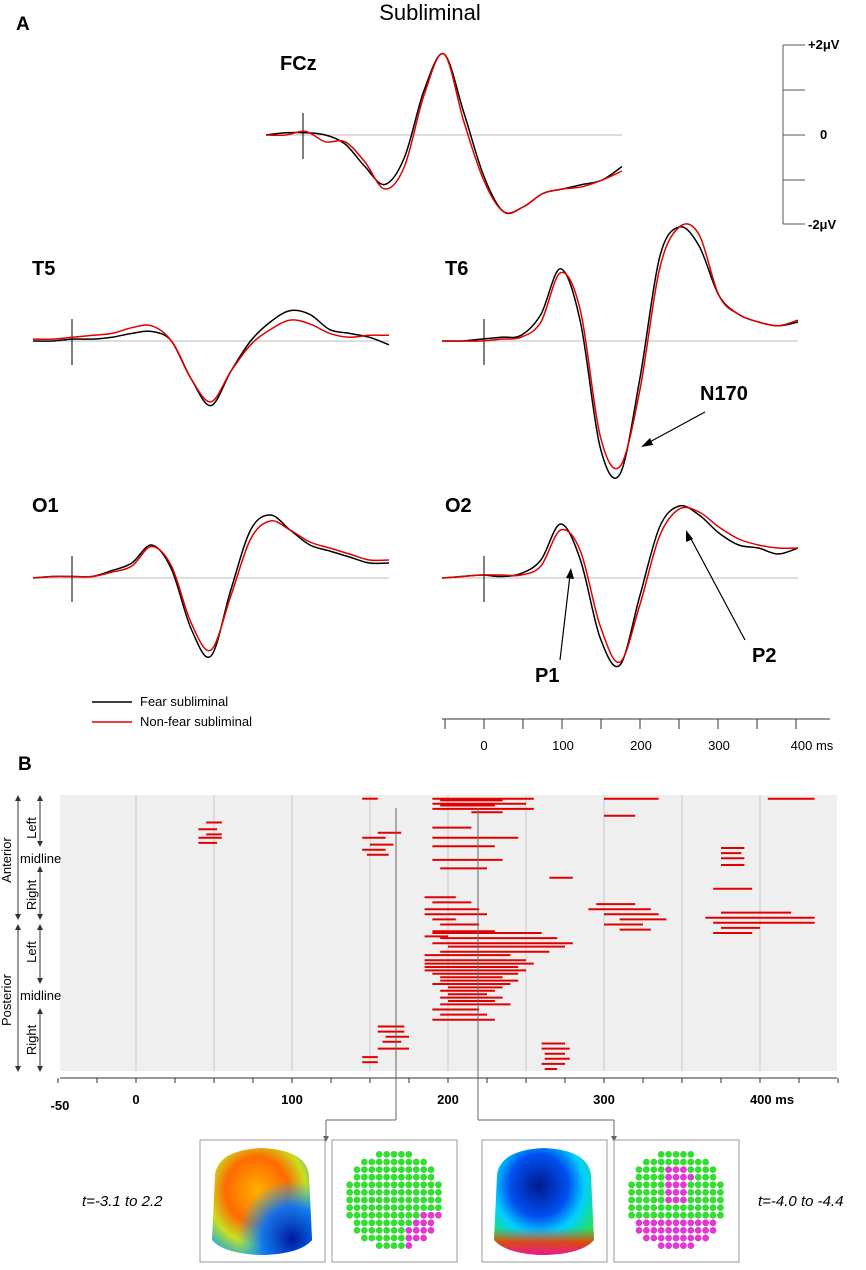 The width and height of the screenshot is (866, 1270). I want to click on annotation-p1: P1, so click(554, 627).